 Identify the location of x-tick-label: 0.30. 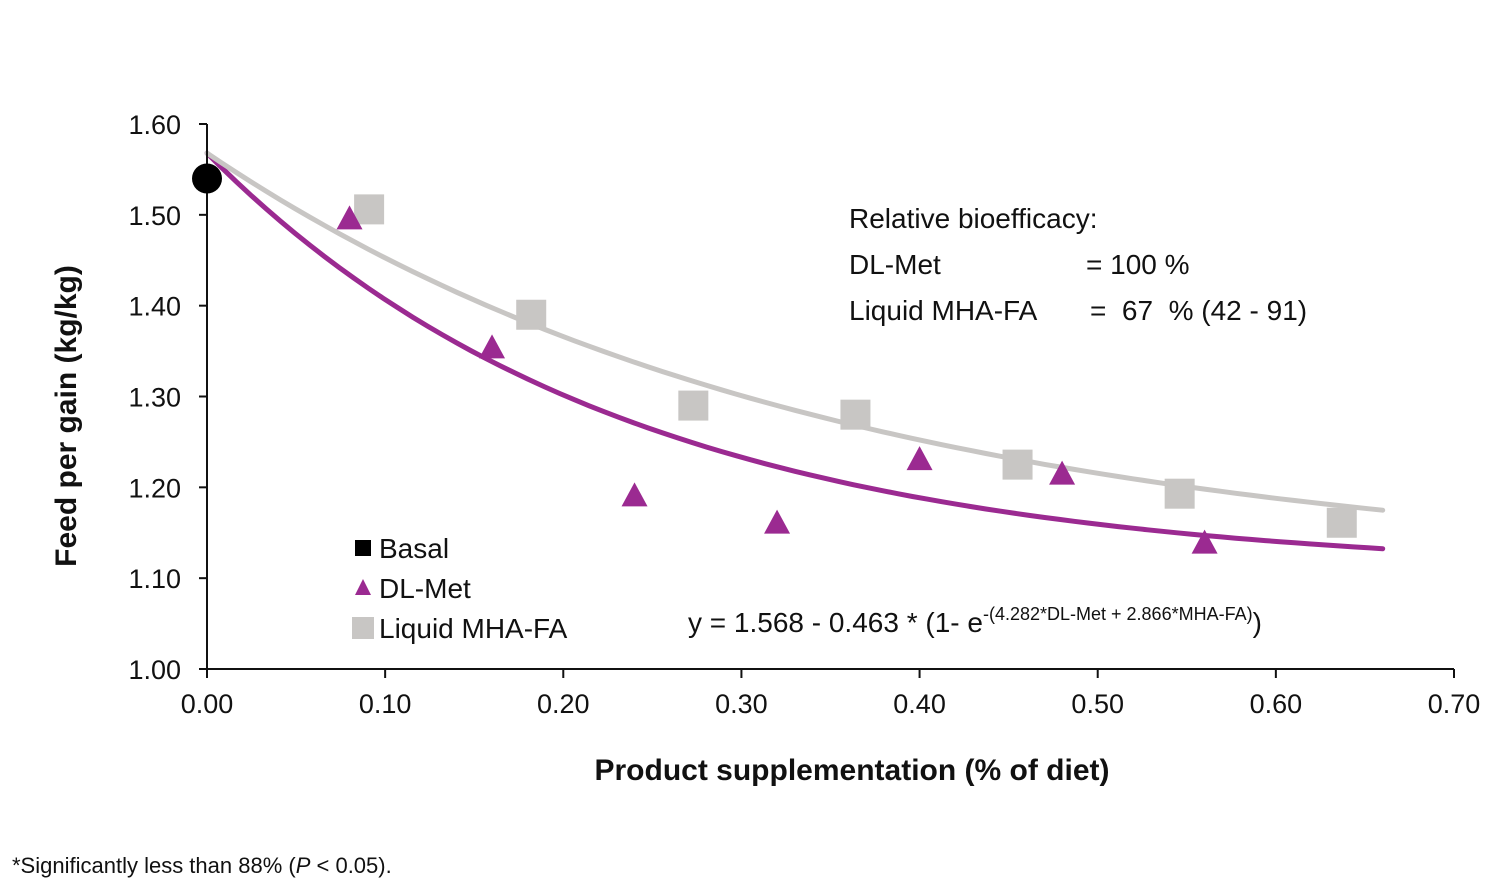
(741, 704).